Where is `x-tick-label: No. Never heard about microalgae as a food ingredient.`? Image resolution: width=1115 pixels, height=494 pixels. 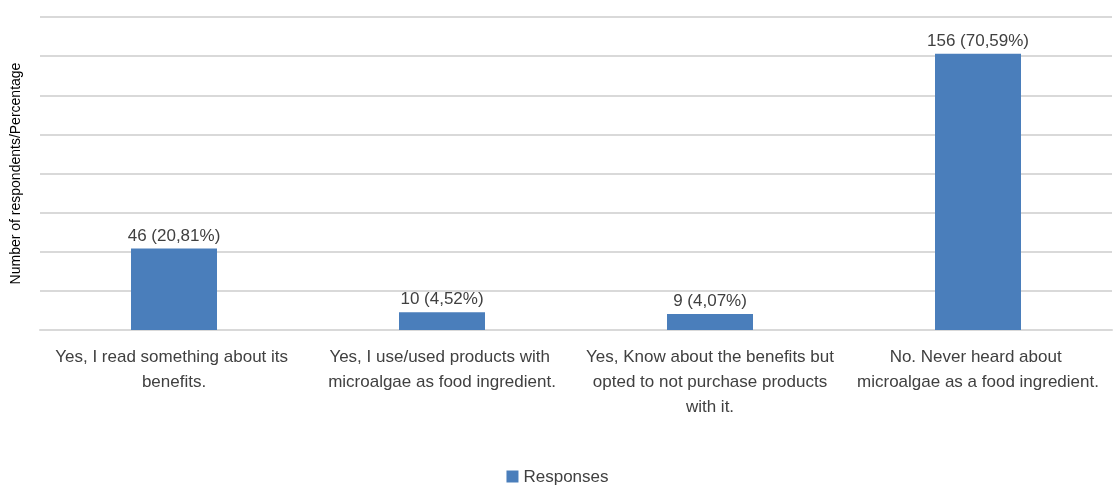 x-tick-label: No. Never heard about microalgae as a food ingredient. is located at coordinates (978, 369).